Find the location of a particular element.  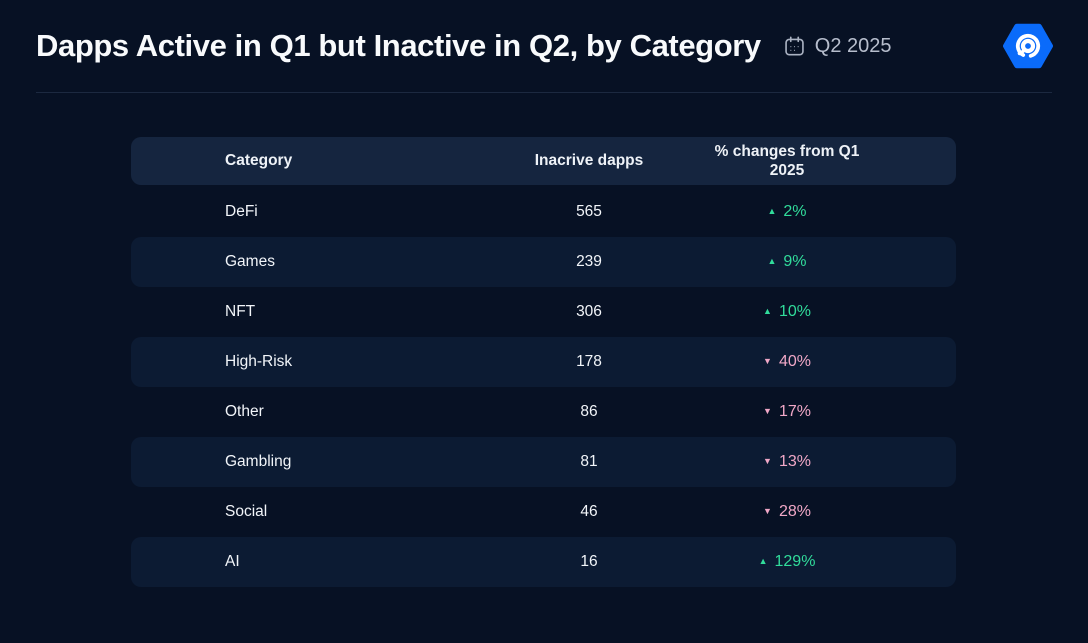

cell-inactive-dapps: 239 is located at coordinates (589, 261).